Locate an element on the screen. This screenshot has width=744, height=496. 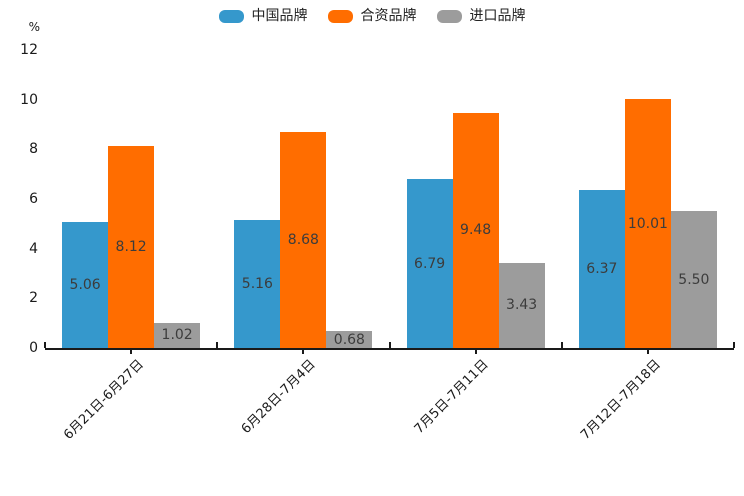
legend-item-label: 合资品牌 is located at coordinates (388, 16).